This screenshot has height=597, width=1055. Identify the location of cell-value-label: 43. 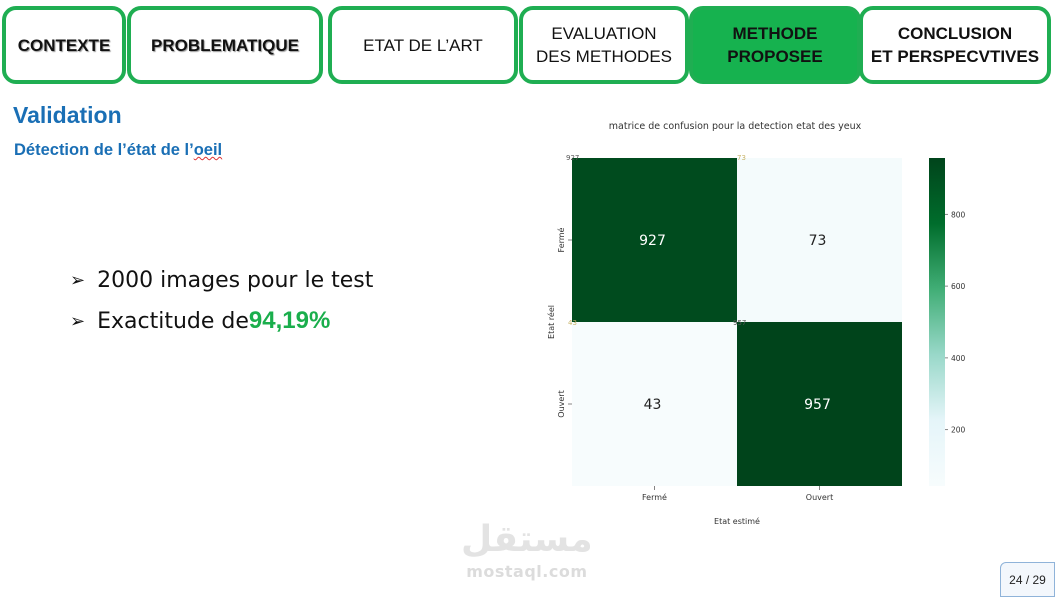
(653, 405).